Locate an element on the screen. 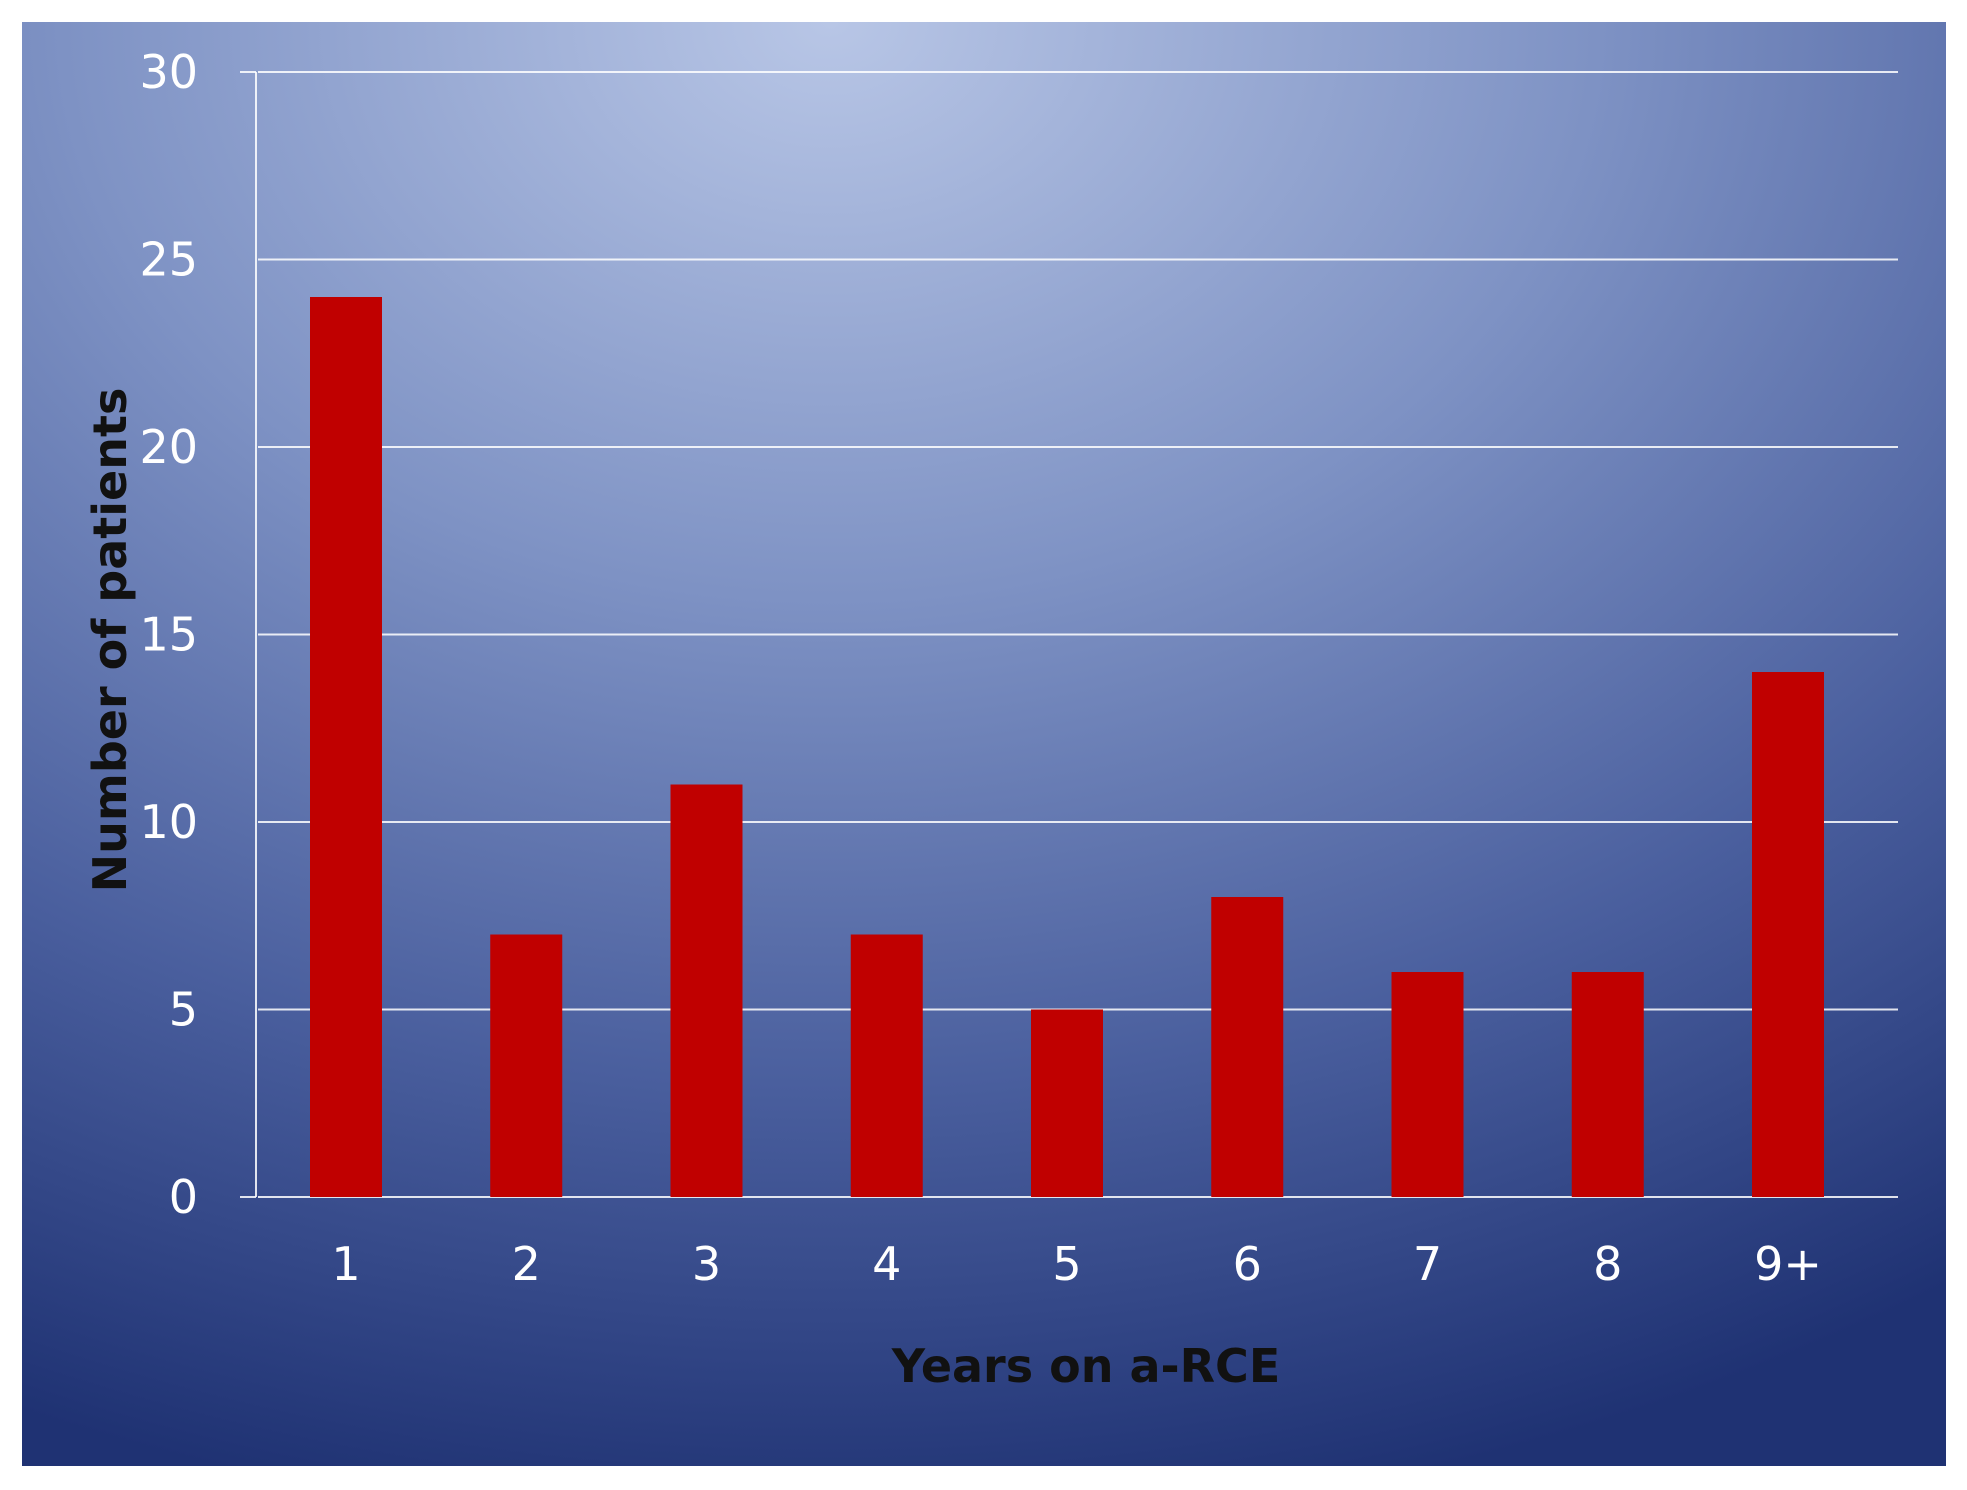 The height and width of the screenshot is (1490, 1967). y-axis-title: Number of patients is located at coordinates (110, 640).